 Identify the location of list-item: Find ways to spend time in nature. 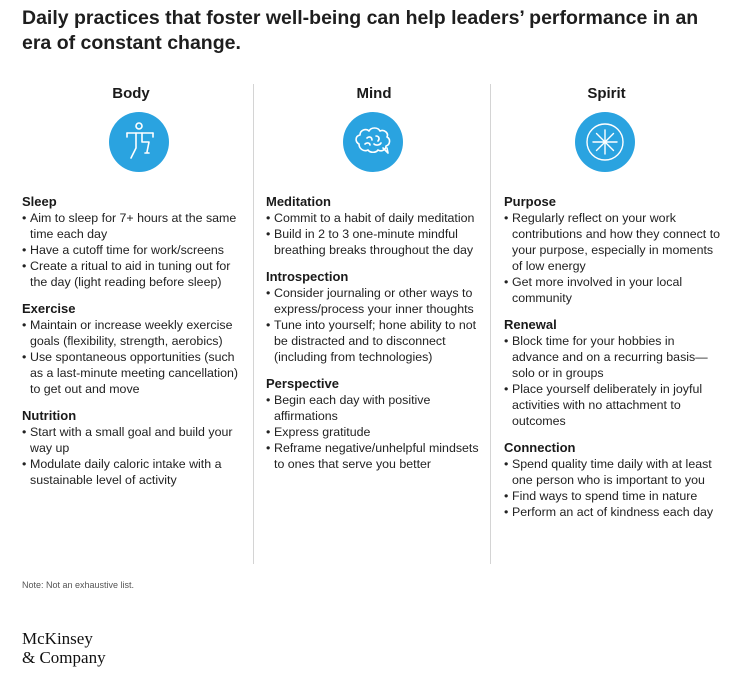
(613, 496).